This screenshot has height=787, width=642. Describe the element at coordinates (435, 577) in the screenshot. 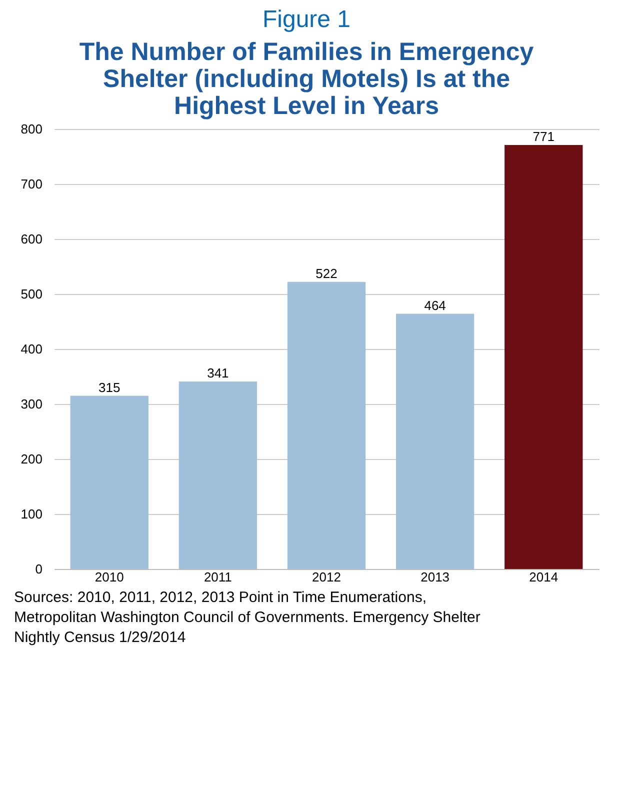

I see `x-tick-label: 2013` at that location.